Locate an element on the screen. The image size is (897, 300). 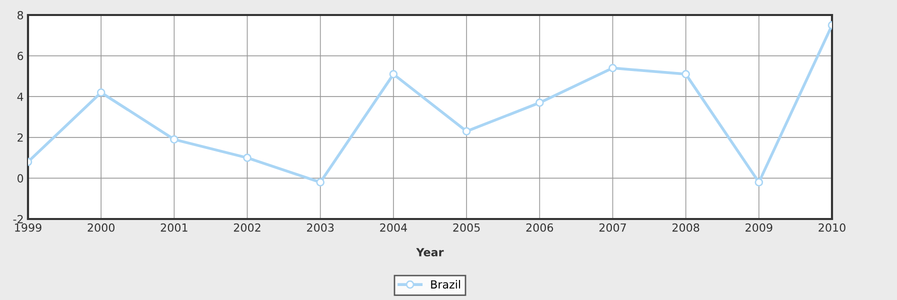
x-tick-label: 2008 is located at coordinates (686, 227).